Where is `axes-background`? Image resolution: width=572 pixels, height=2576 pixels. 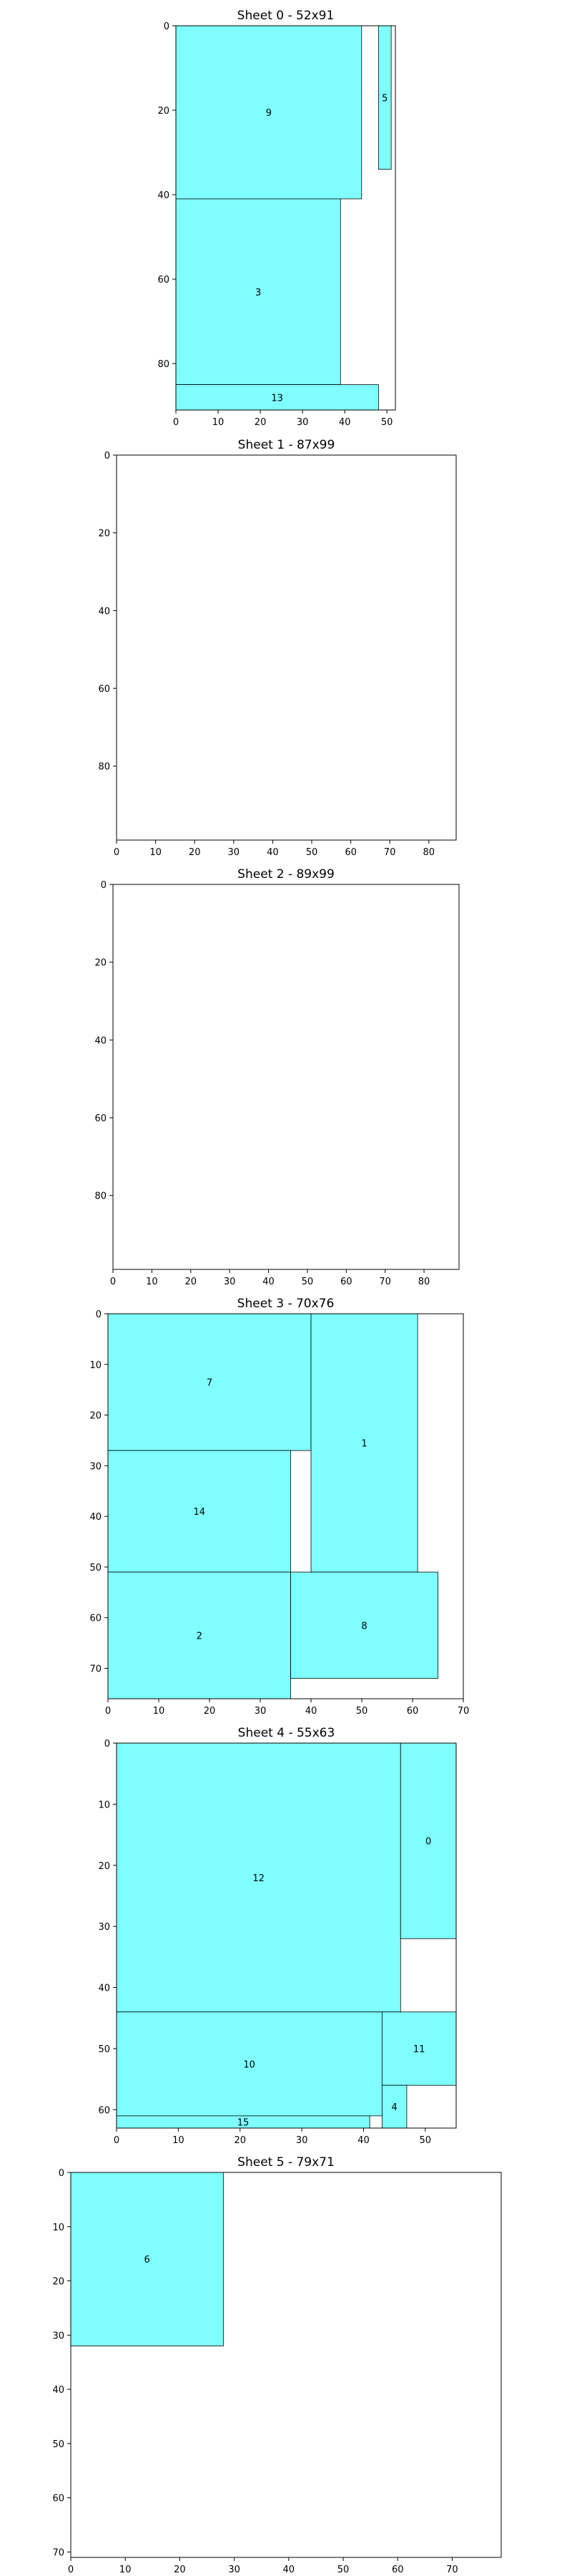 axes-background is located at coordinates (286, 647).